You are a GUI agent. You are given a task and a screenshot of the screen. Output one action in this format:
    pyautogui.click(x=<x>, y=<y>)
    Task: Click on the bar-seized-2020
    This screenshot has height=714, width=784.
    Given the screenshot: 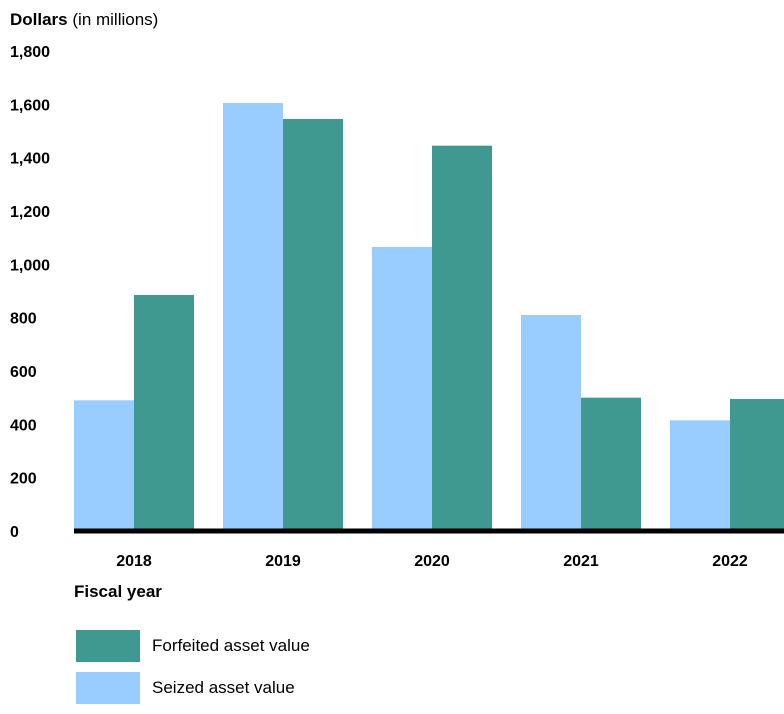 What is the action you would take?
    pyautogui.click(x=402, y=389)
    